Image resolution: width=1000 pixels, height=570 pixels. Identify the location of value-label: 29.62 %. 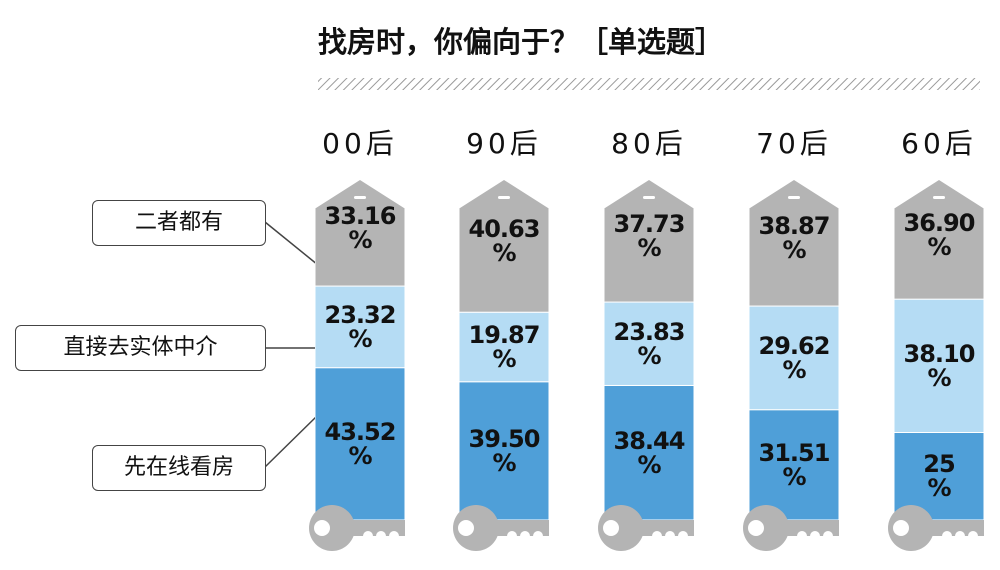
(794, 357).